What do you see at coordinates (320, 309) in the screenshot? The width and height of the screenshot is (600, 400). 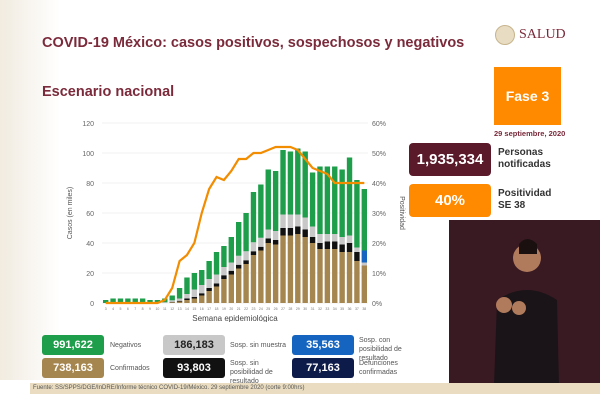 I see `x-tick-label: 32` at bounding box center [320, 309].